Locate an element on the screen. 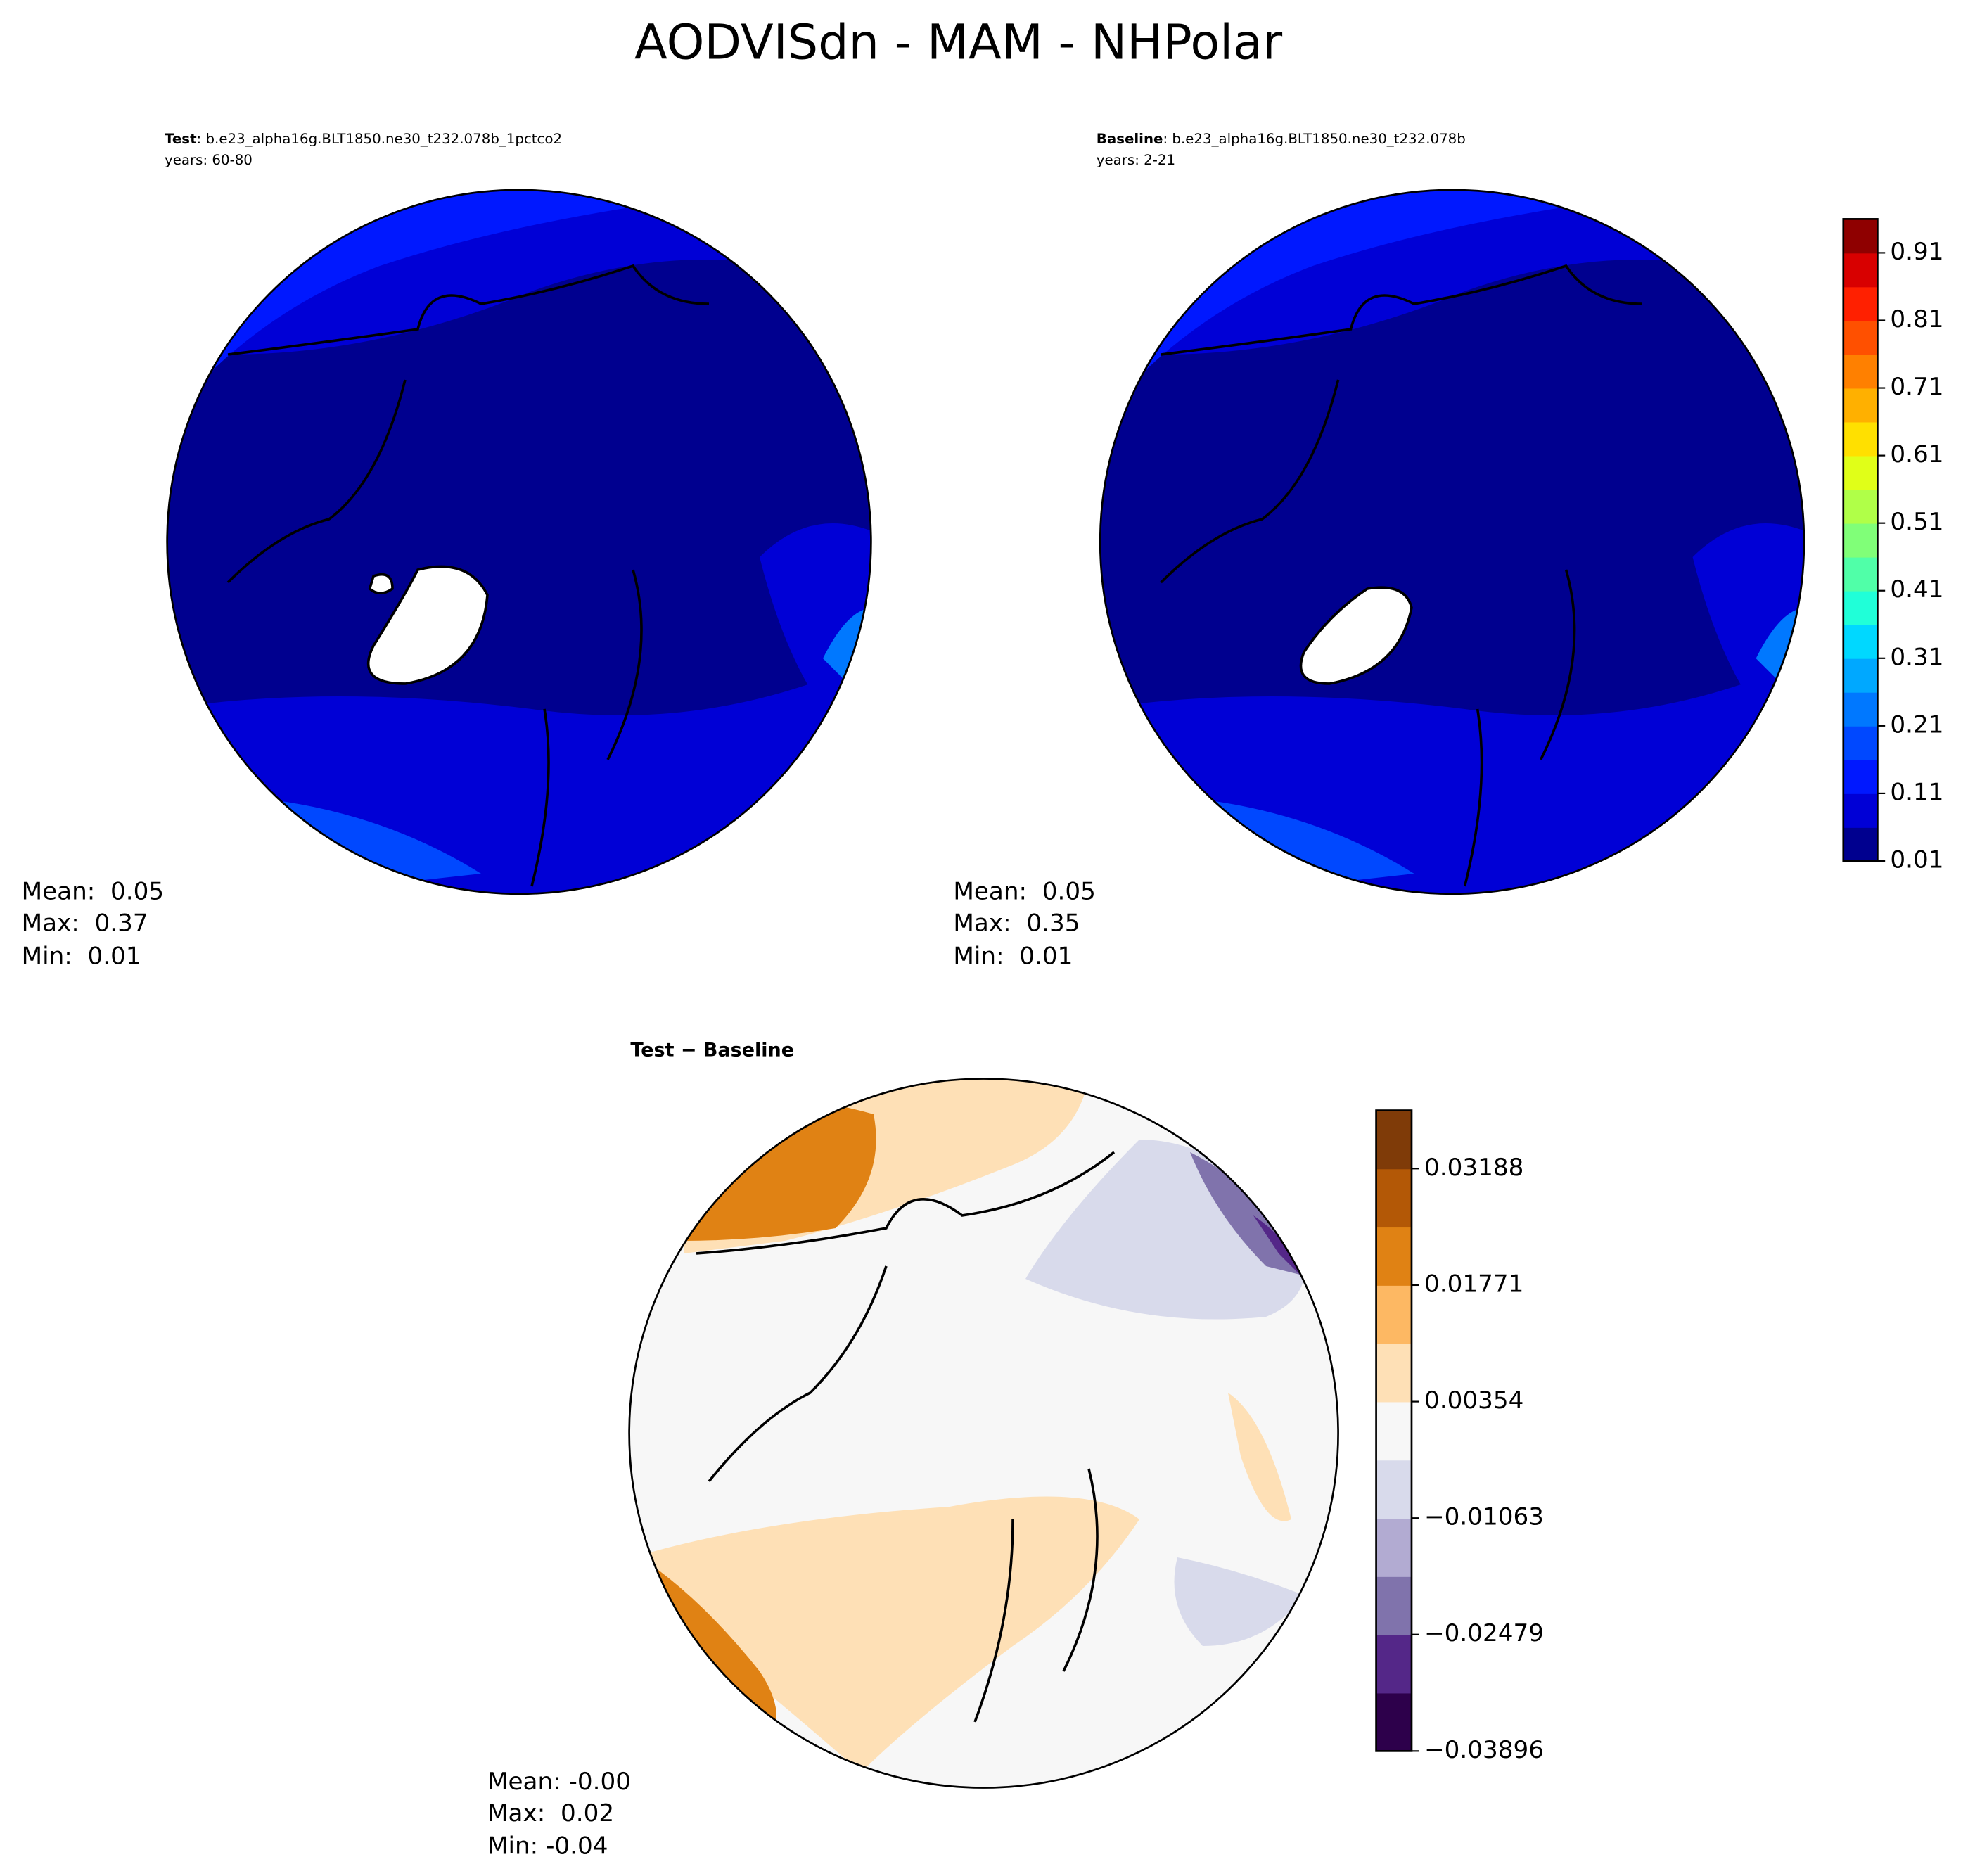  panel-label: Test − Baseline is located at coordinates (712, 1050).